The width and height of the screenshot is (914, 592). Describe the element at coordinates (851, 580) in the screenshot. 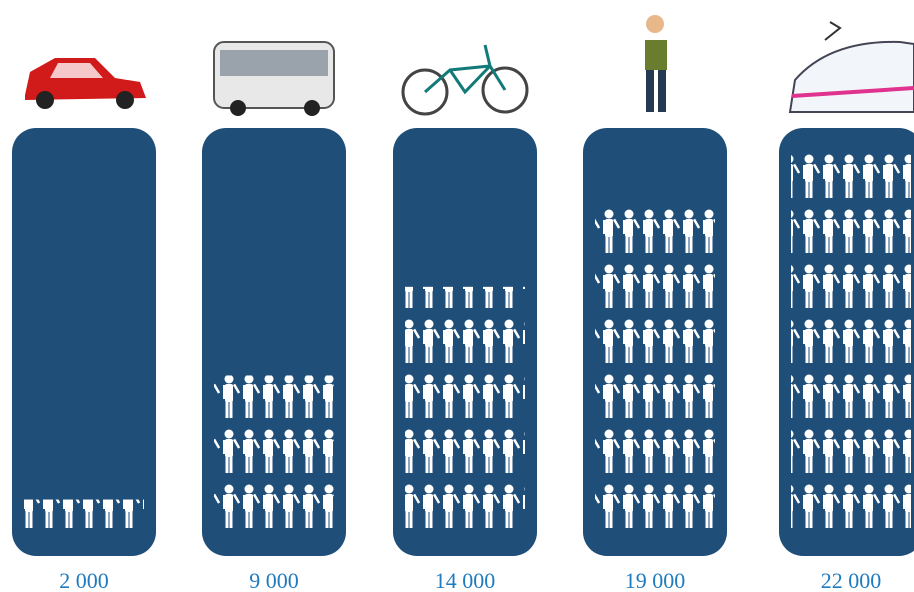

I see `value-label: 22 000` at that location.